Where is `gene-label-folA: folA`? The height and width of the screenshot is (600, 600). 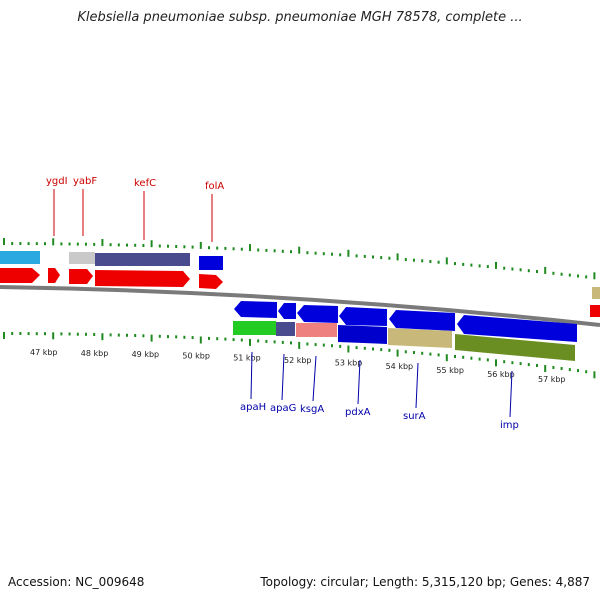
gene-label-folA: folA is located at coordinates (214, 186).